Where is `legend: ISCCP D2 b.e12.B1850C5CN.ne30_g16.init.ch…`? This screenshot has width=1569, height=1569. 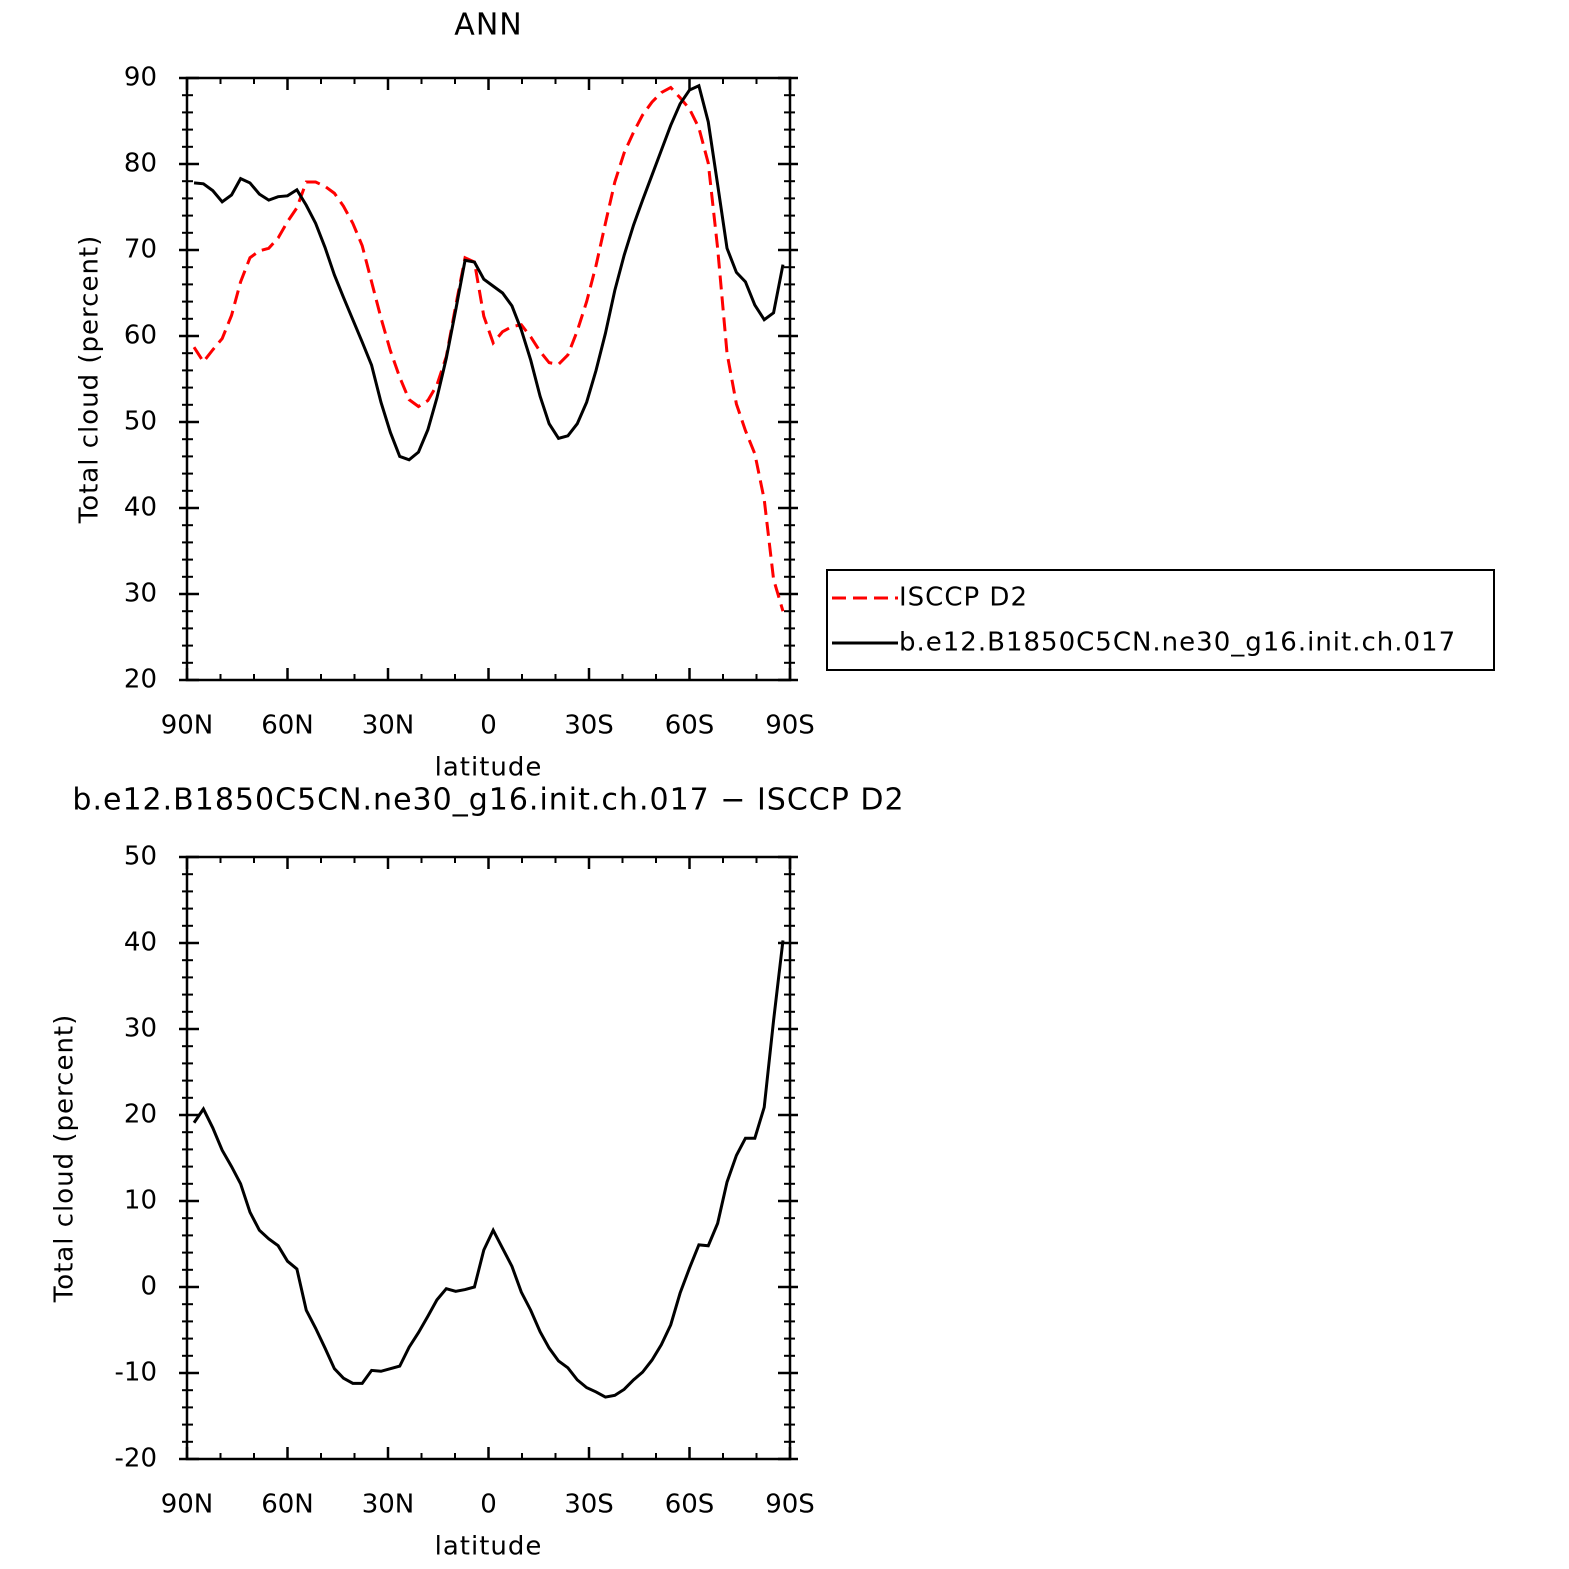 legend: ISCCP D2 b.e12.B1850C5CN.ne30_g16.init.ch… is located at coordinates (1160, 620).